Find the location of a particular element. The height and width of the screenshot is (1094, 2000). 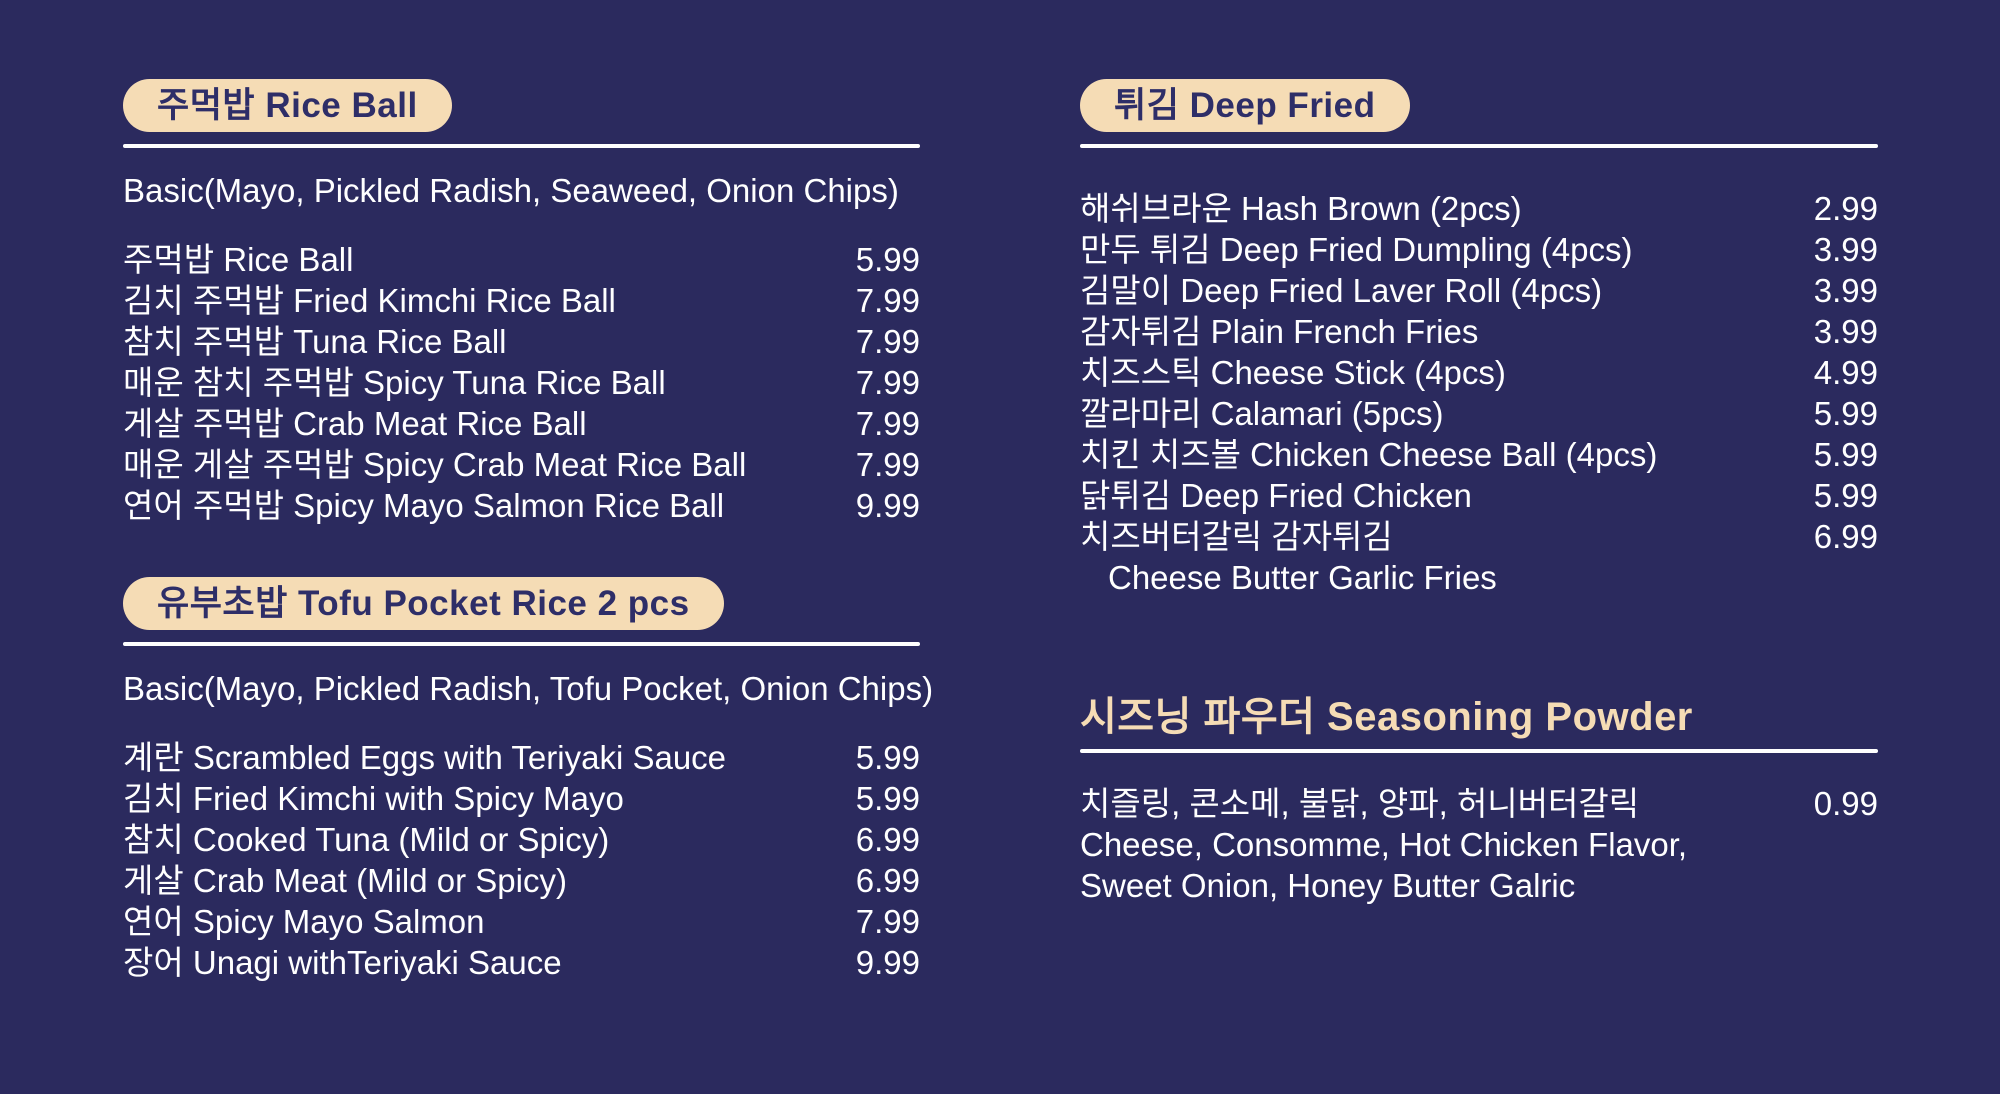

menu-item-name: 깔라마리 Calamari (5pcs) is located at coordinates (1262, 413).